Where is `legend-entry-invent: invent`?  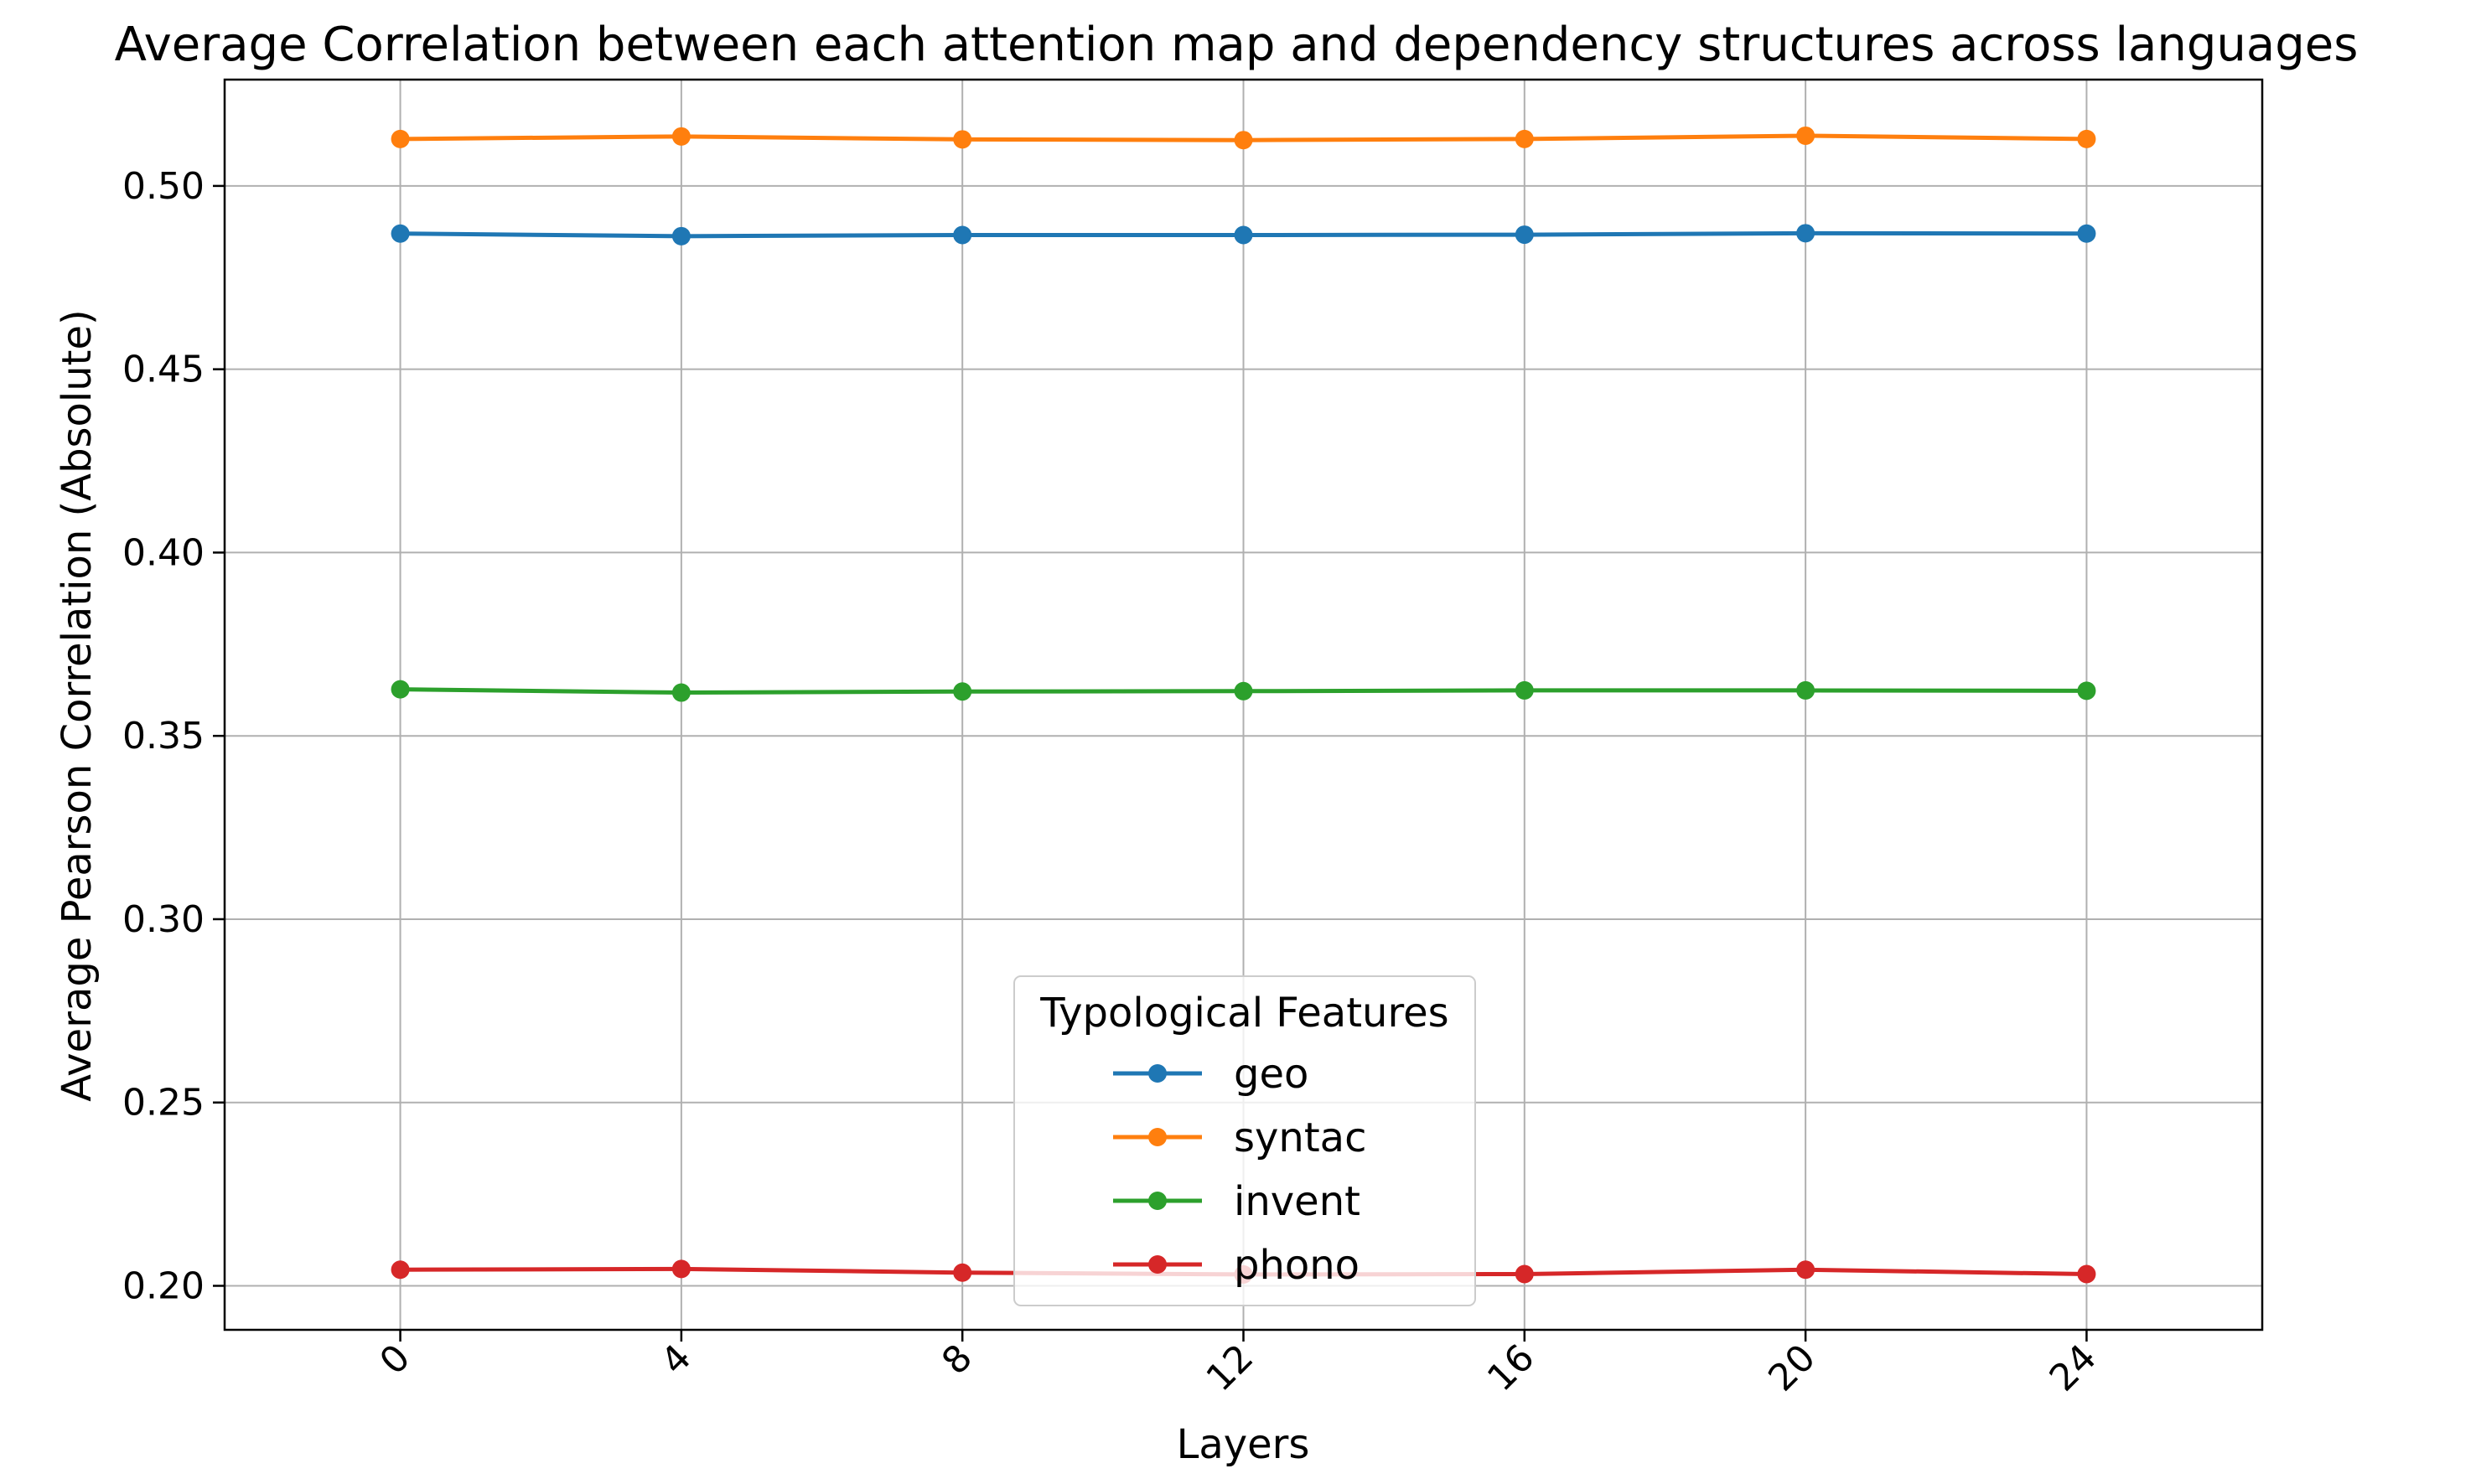
legend-entry-invent: invent is located at coordinates (1236, 1201).